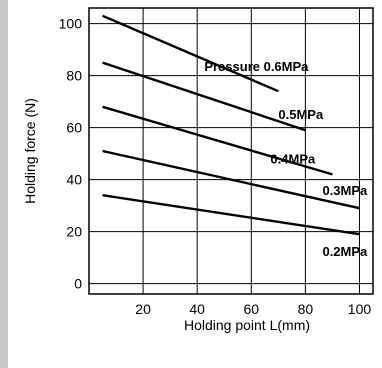 The height and width of the screenshot is (368, 382). I want to click on series-label-1: Pressure 0.6MPa, so click(256, 66).